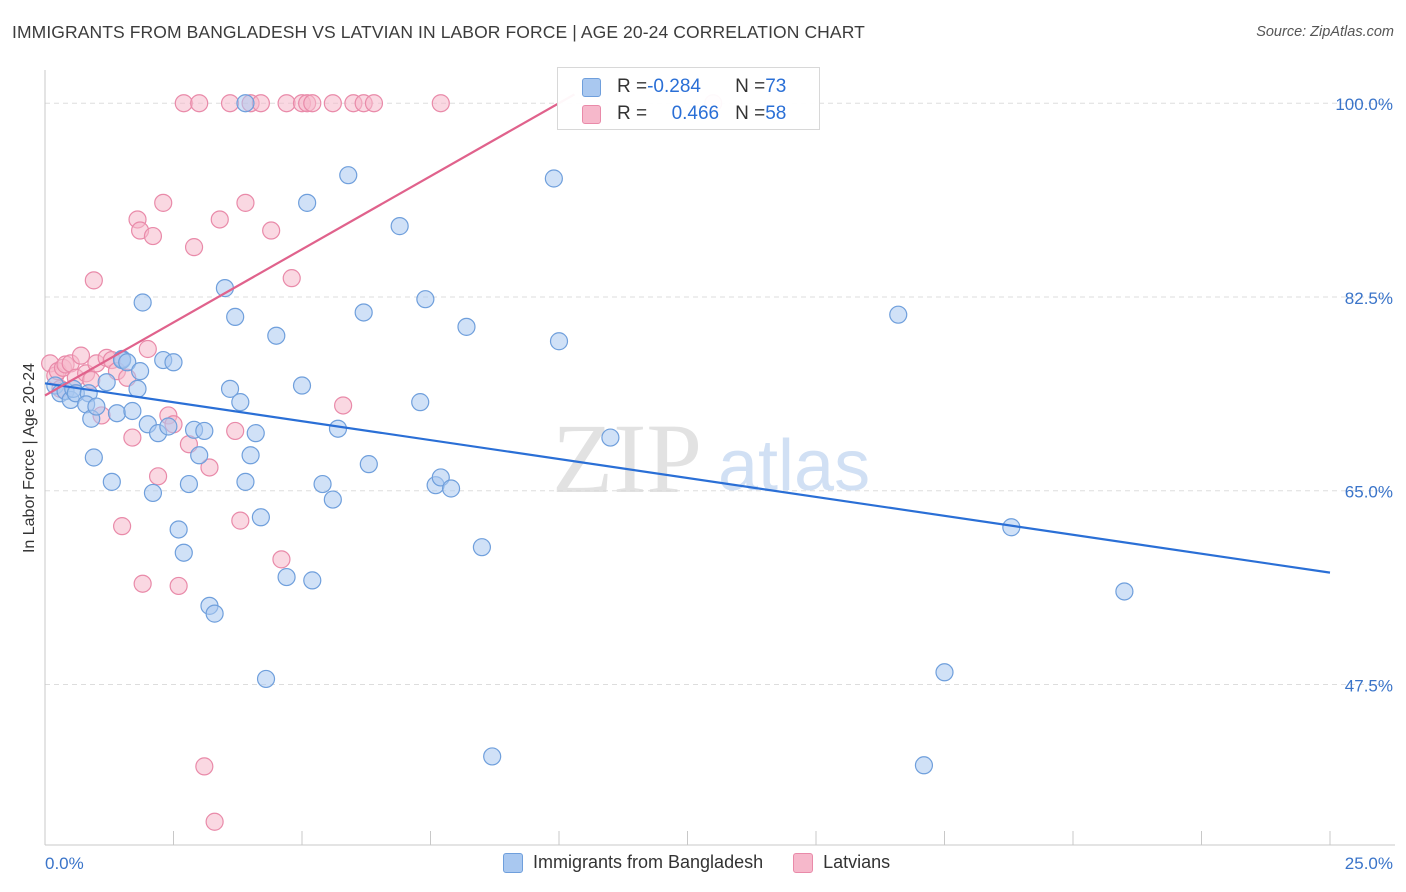  I want to click on stats-box: R = -0.284 N = 73 R = 0.466 N = 58, so click(688, 98).